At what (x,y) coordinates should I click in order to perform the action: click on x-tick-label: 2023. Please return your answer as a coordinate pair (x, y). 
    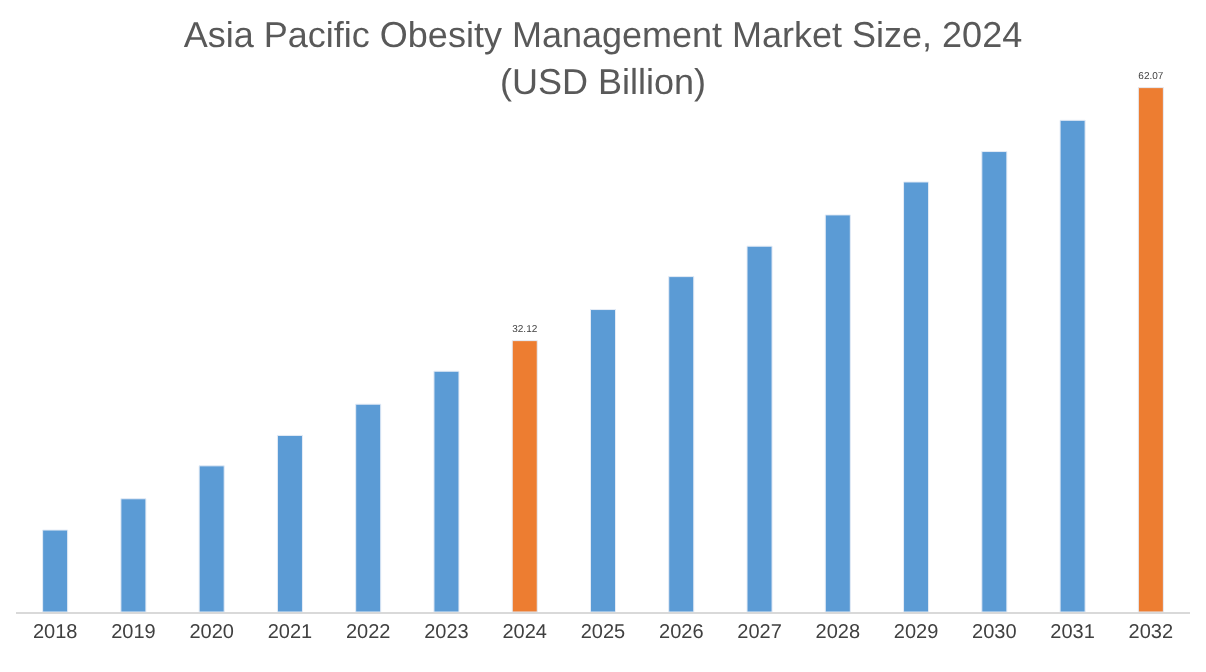
    Looking at the image, I should click on (447, 633).